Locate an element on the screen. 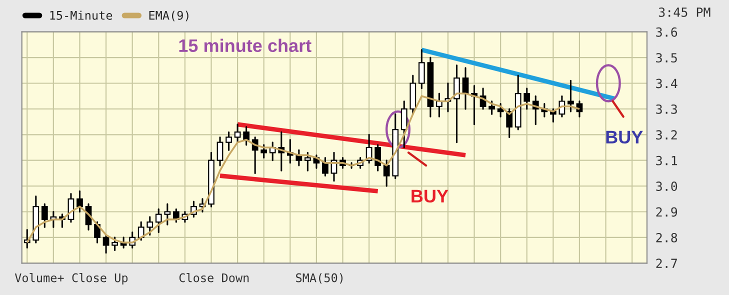 Image resolution: width=729 pixels, height=295 pixels. legend-label: EMA(9) is located at coordinates (168, 16).